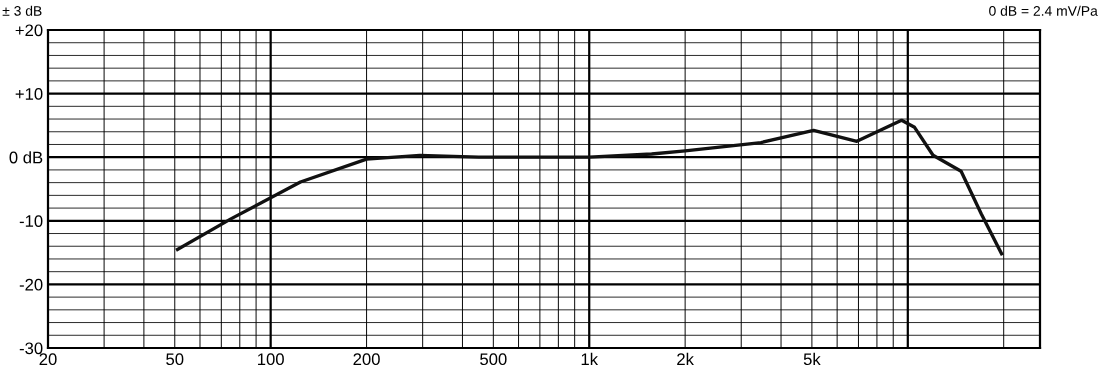 This screenshot has height=375, width=1100. Describe the element at coordinates (493, 359) in the screenshot. I see `x-tick-label: 500` at that location.